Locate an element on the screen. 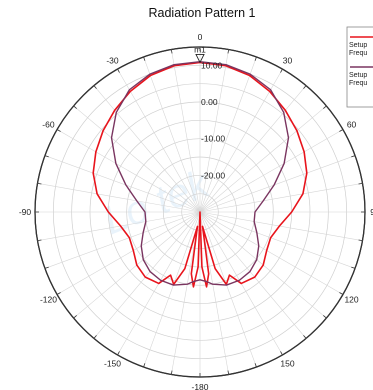 The width and height of the screenshot is (373, 390). angle-tick-label: -120 is located at coordinates (48, 300).